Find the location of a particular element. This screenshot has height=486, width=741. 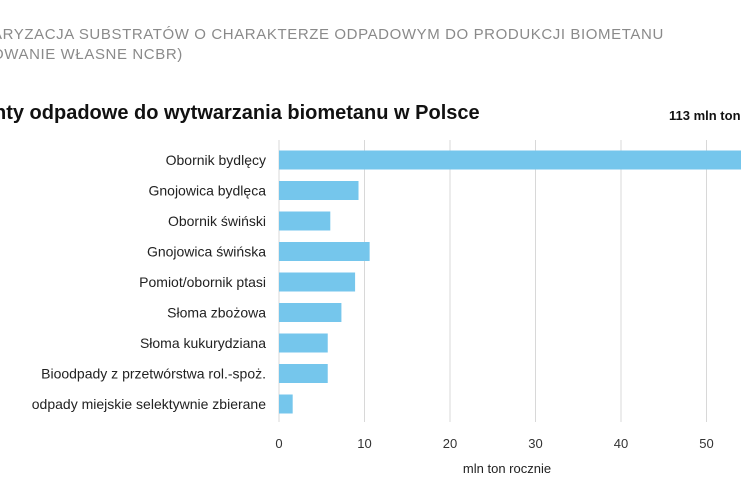

x-tick-label: 50 is located at coordinates (706, 443).